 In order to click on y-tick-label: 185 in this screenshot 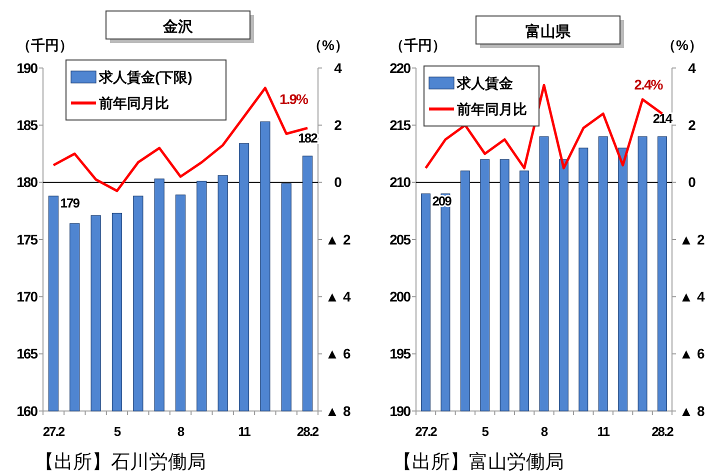, I will do `click(27, 125)`.